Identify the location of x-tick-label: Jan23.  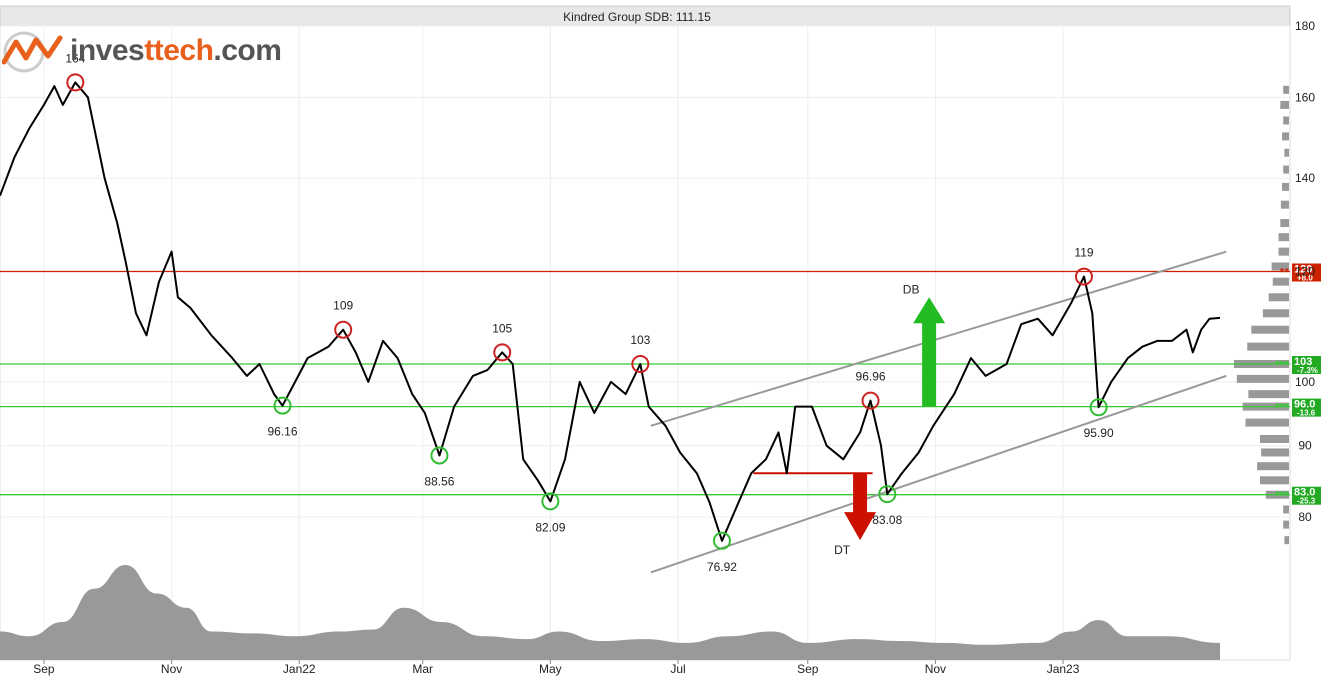
(1063, 669).